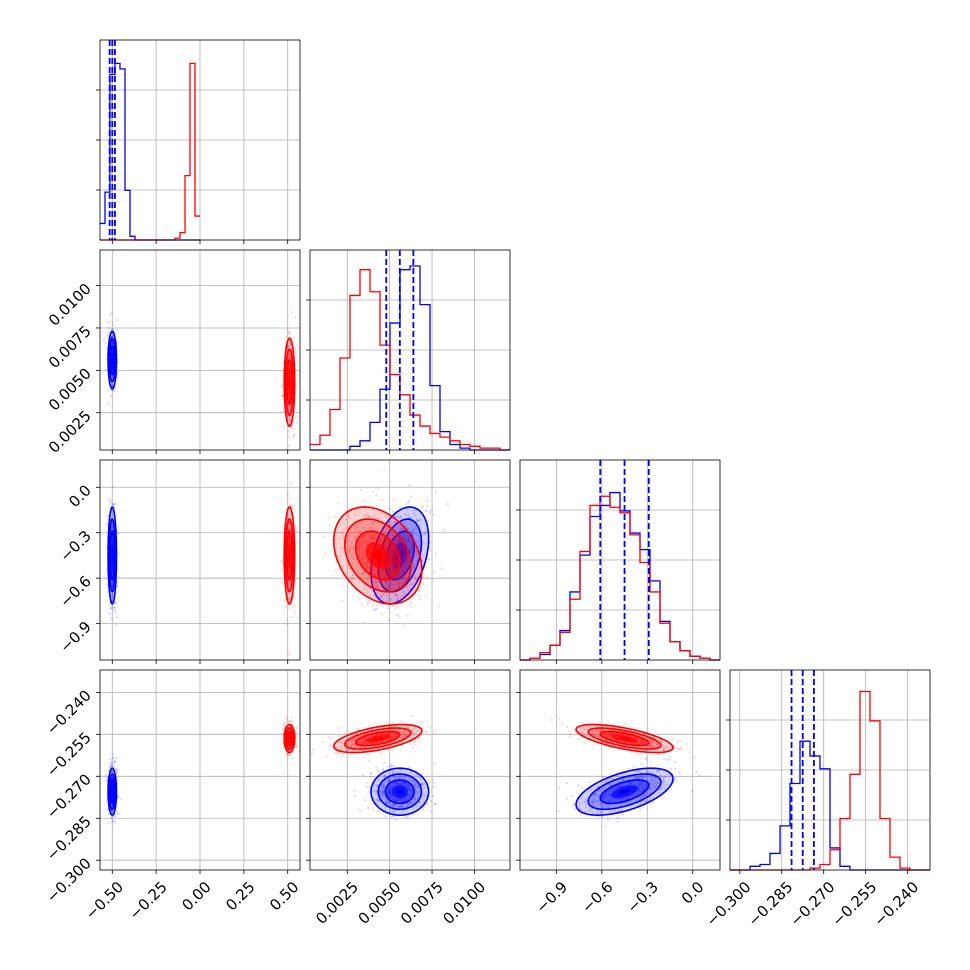  Describe the element at coordinates (812, 904) in the screenshot. I see `x-tick-label: −0.270` at that location.